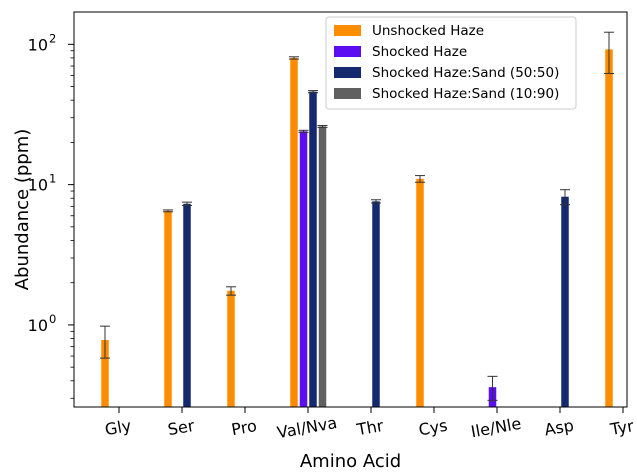 Image resolution: width=637 pixels, height=472 pixels. Describe the element at coordinates (495, 428) in the screenshot. I see `x-tick-label: Ile/Nle` at that location.